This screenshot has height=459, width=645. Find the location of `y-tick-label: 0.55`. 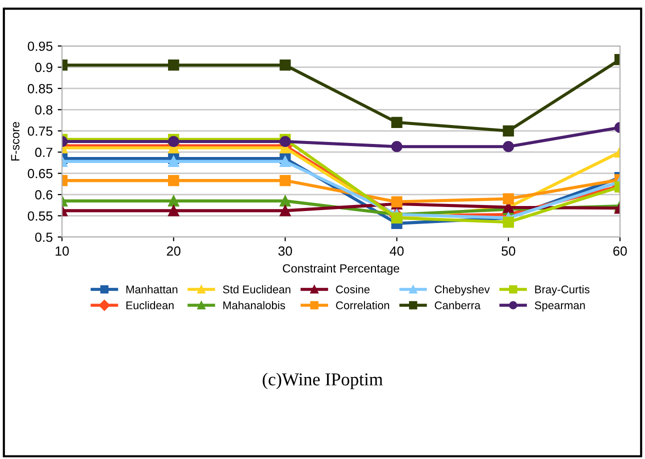

y-tick-label: 0.55 is located at coordinates (40, 216).